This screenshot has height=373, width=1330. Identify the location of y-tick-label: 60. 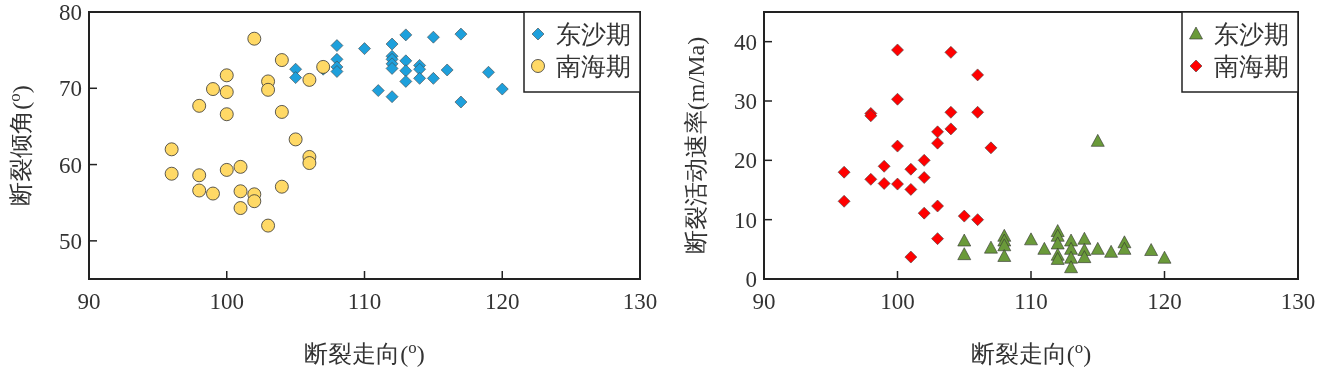
(70, 165).